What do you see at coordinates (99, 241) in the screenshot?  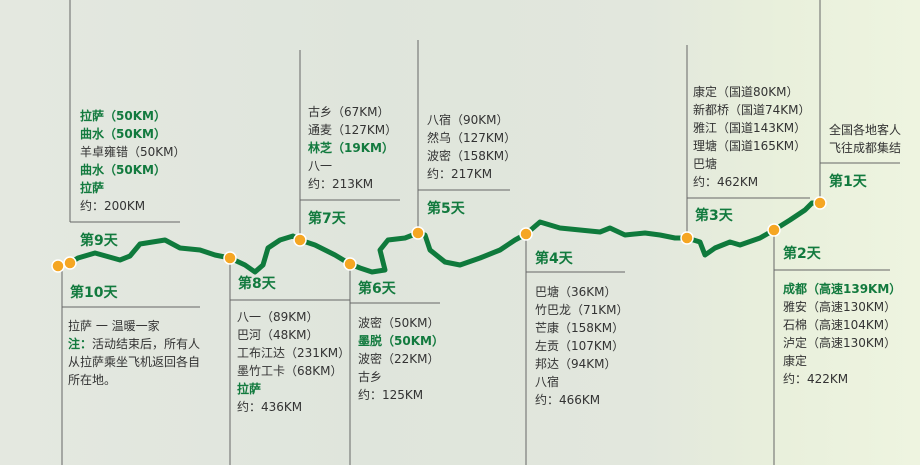 I see `day-label: 第9天` at bounding box center [99, 241].